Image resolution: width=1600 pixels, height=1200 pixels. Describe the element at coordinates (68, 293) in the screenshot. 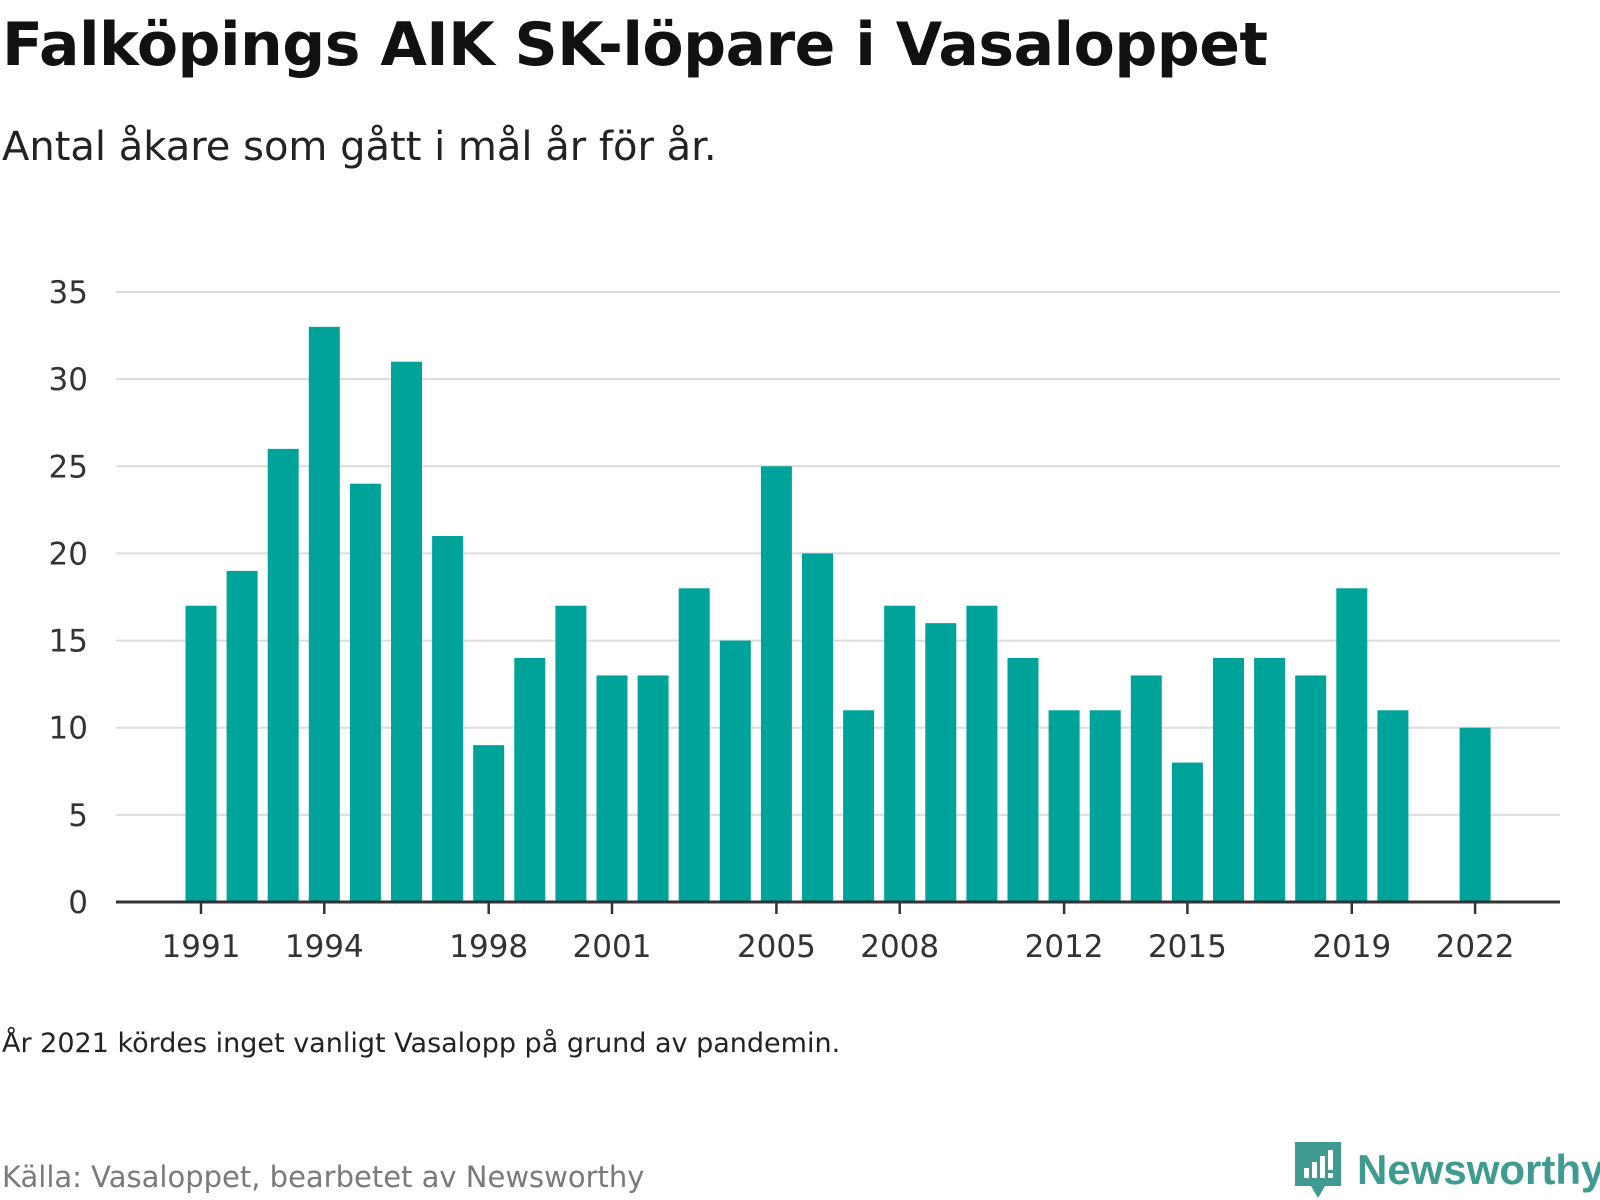

I see `y-tick-label: 35` at that location.